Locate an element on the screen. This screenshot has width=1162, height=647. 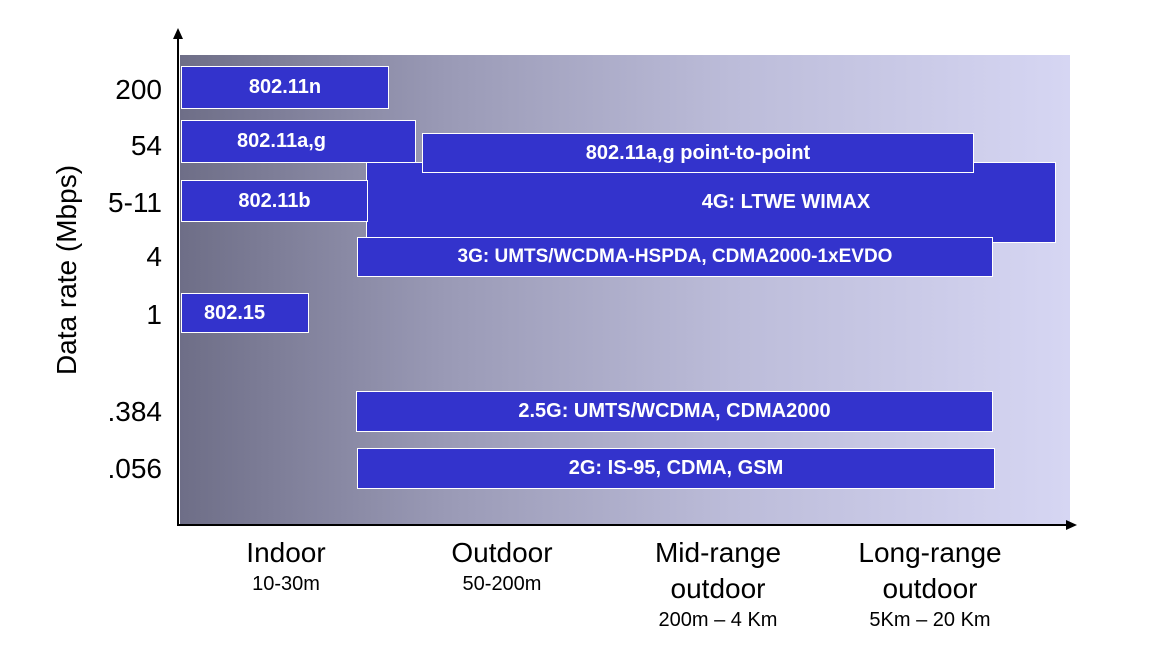
x-category-range: 200m – 4 Km is located at coordinates (718, 620).